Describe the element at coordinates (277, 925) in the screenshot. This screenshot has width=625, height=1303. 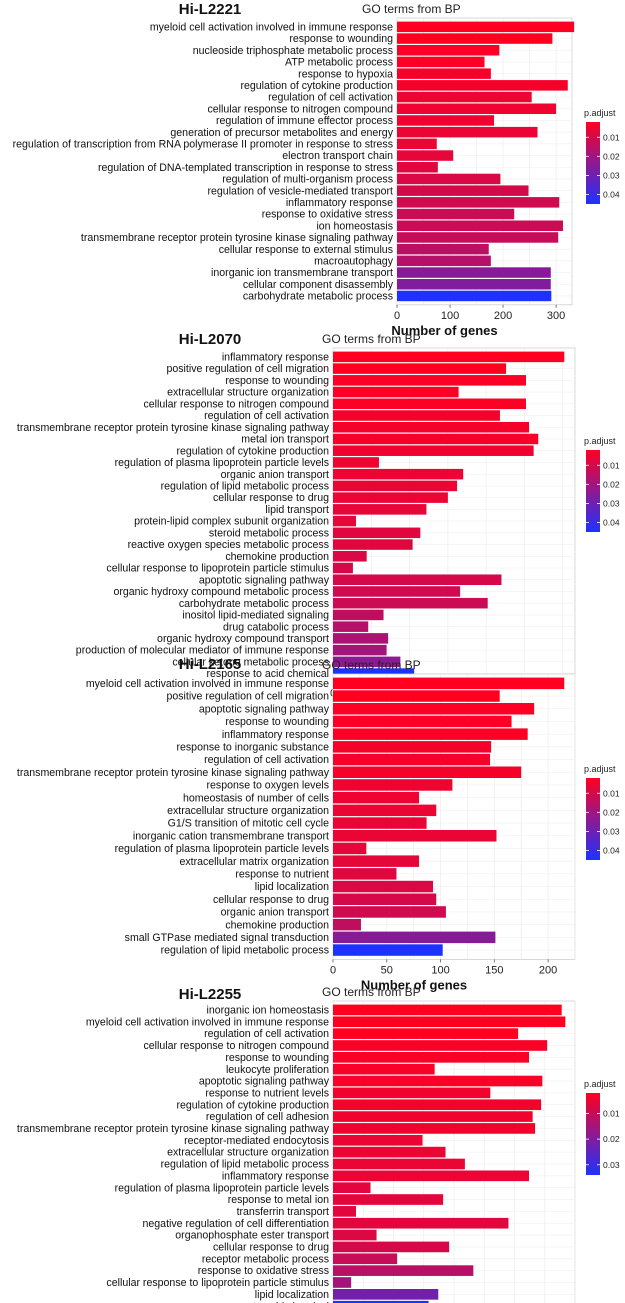
I see `category-label: chemokine production` at that location.